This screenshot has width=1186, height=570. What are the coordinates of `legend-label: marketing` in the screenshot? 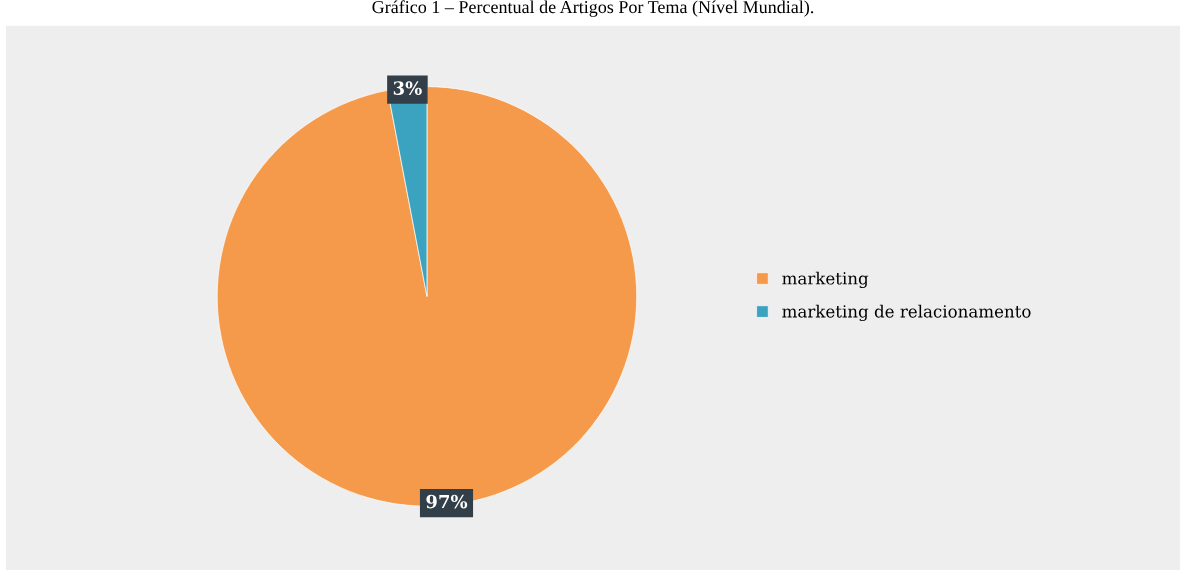 It's located at (825, 280).